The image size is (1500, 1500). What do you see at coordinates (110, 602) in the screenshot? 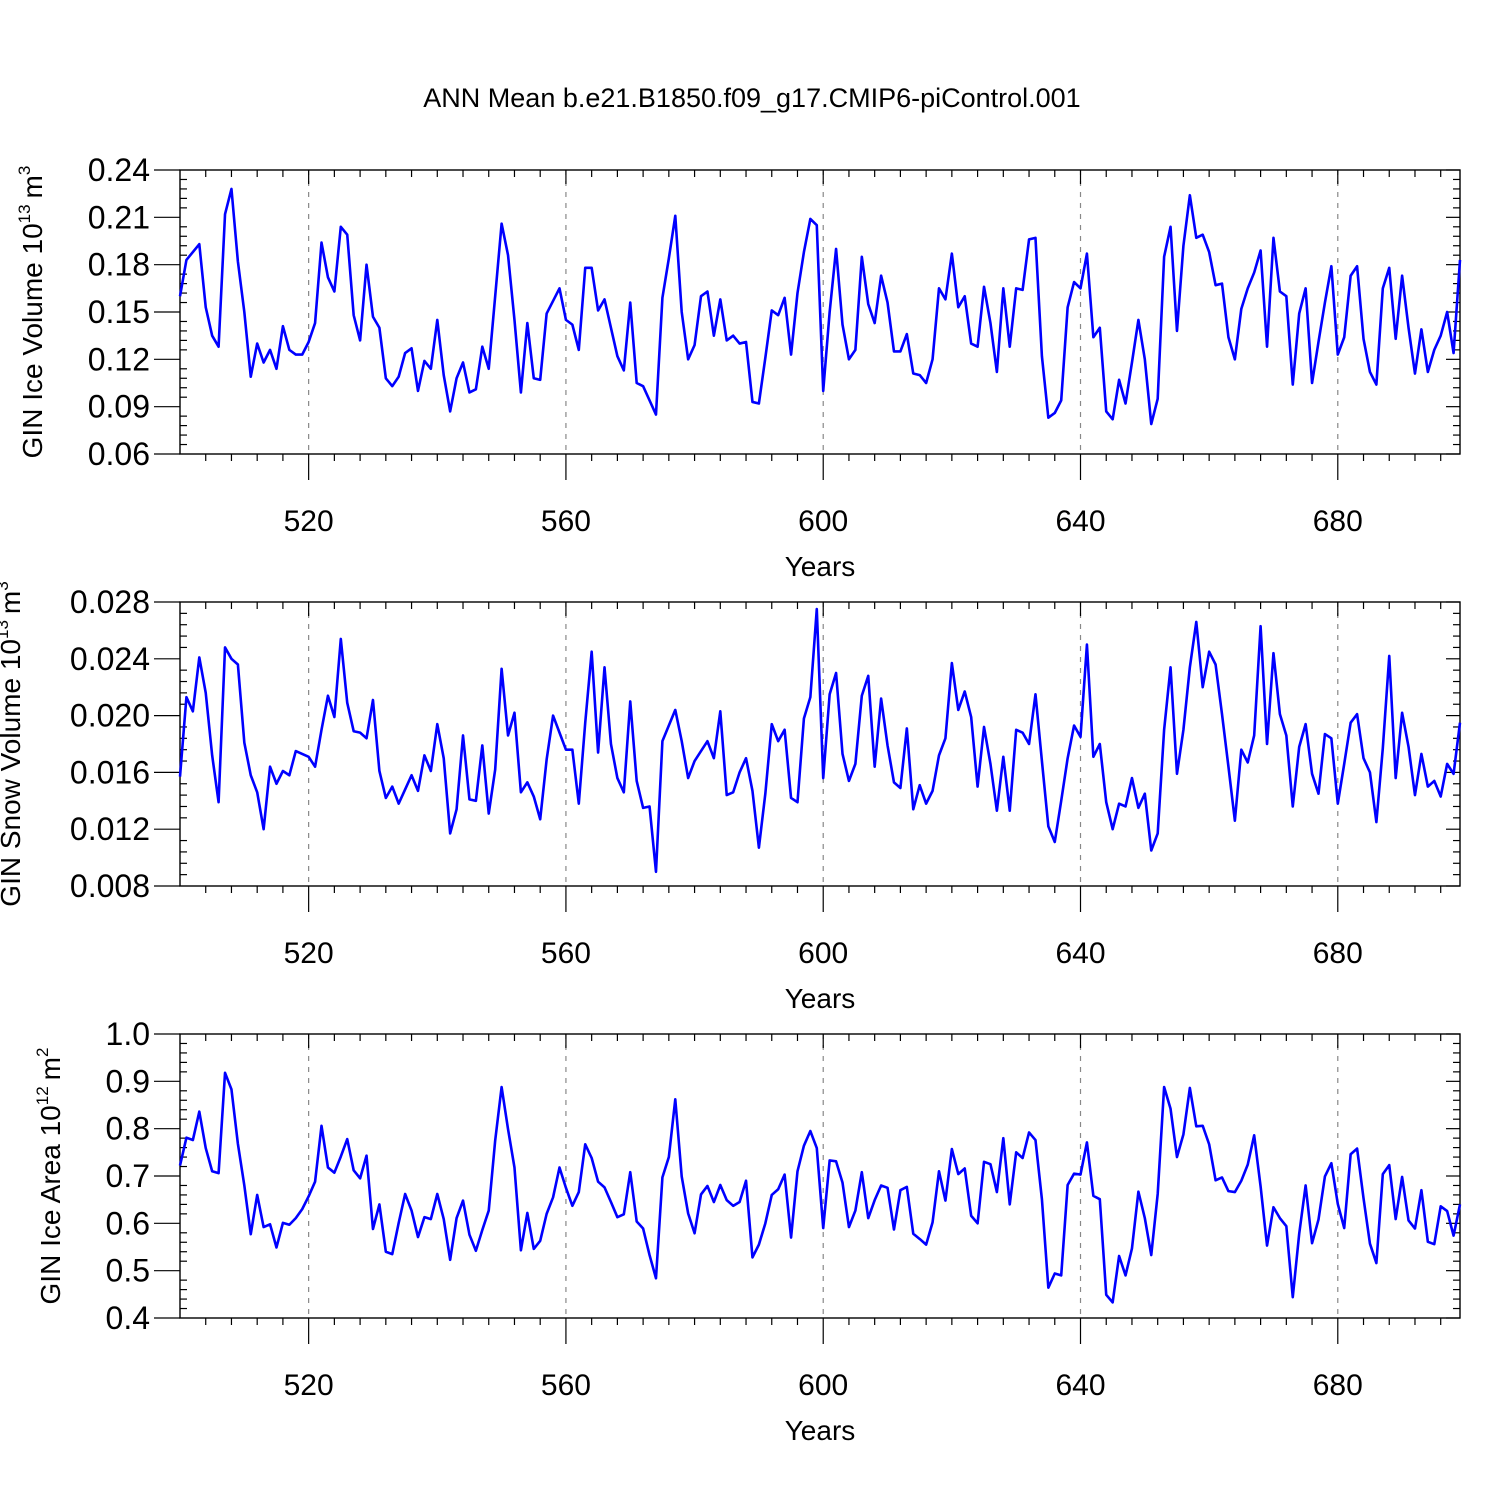
I see `y-tick-label: 0.028` at bounding box center [110, 602].